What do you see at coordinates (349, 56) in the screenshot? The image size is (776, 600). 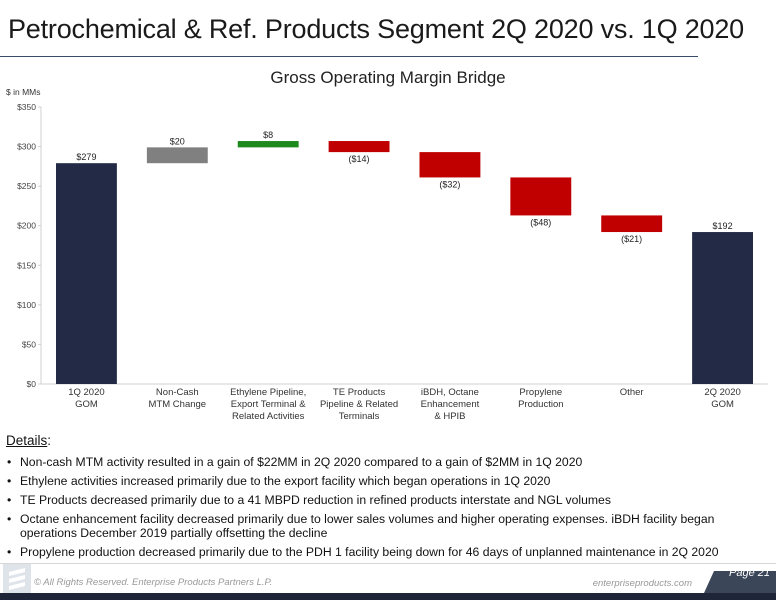 I see `title-divider` at bounding box center [349, 56].